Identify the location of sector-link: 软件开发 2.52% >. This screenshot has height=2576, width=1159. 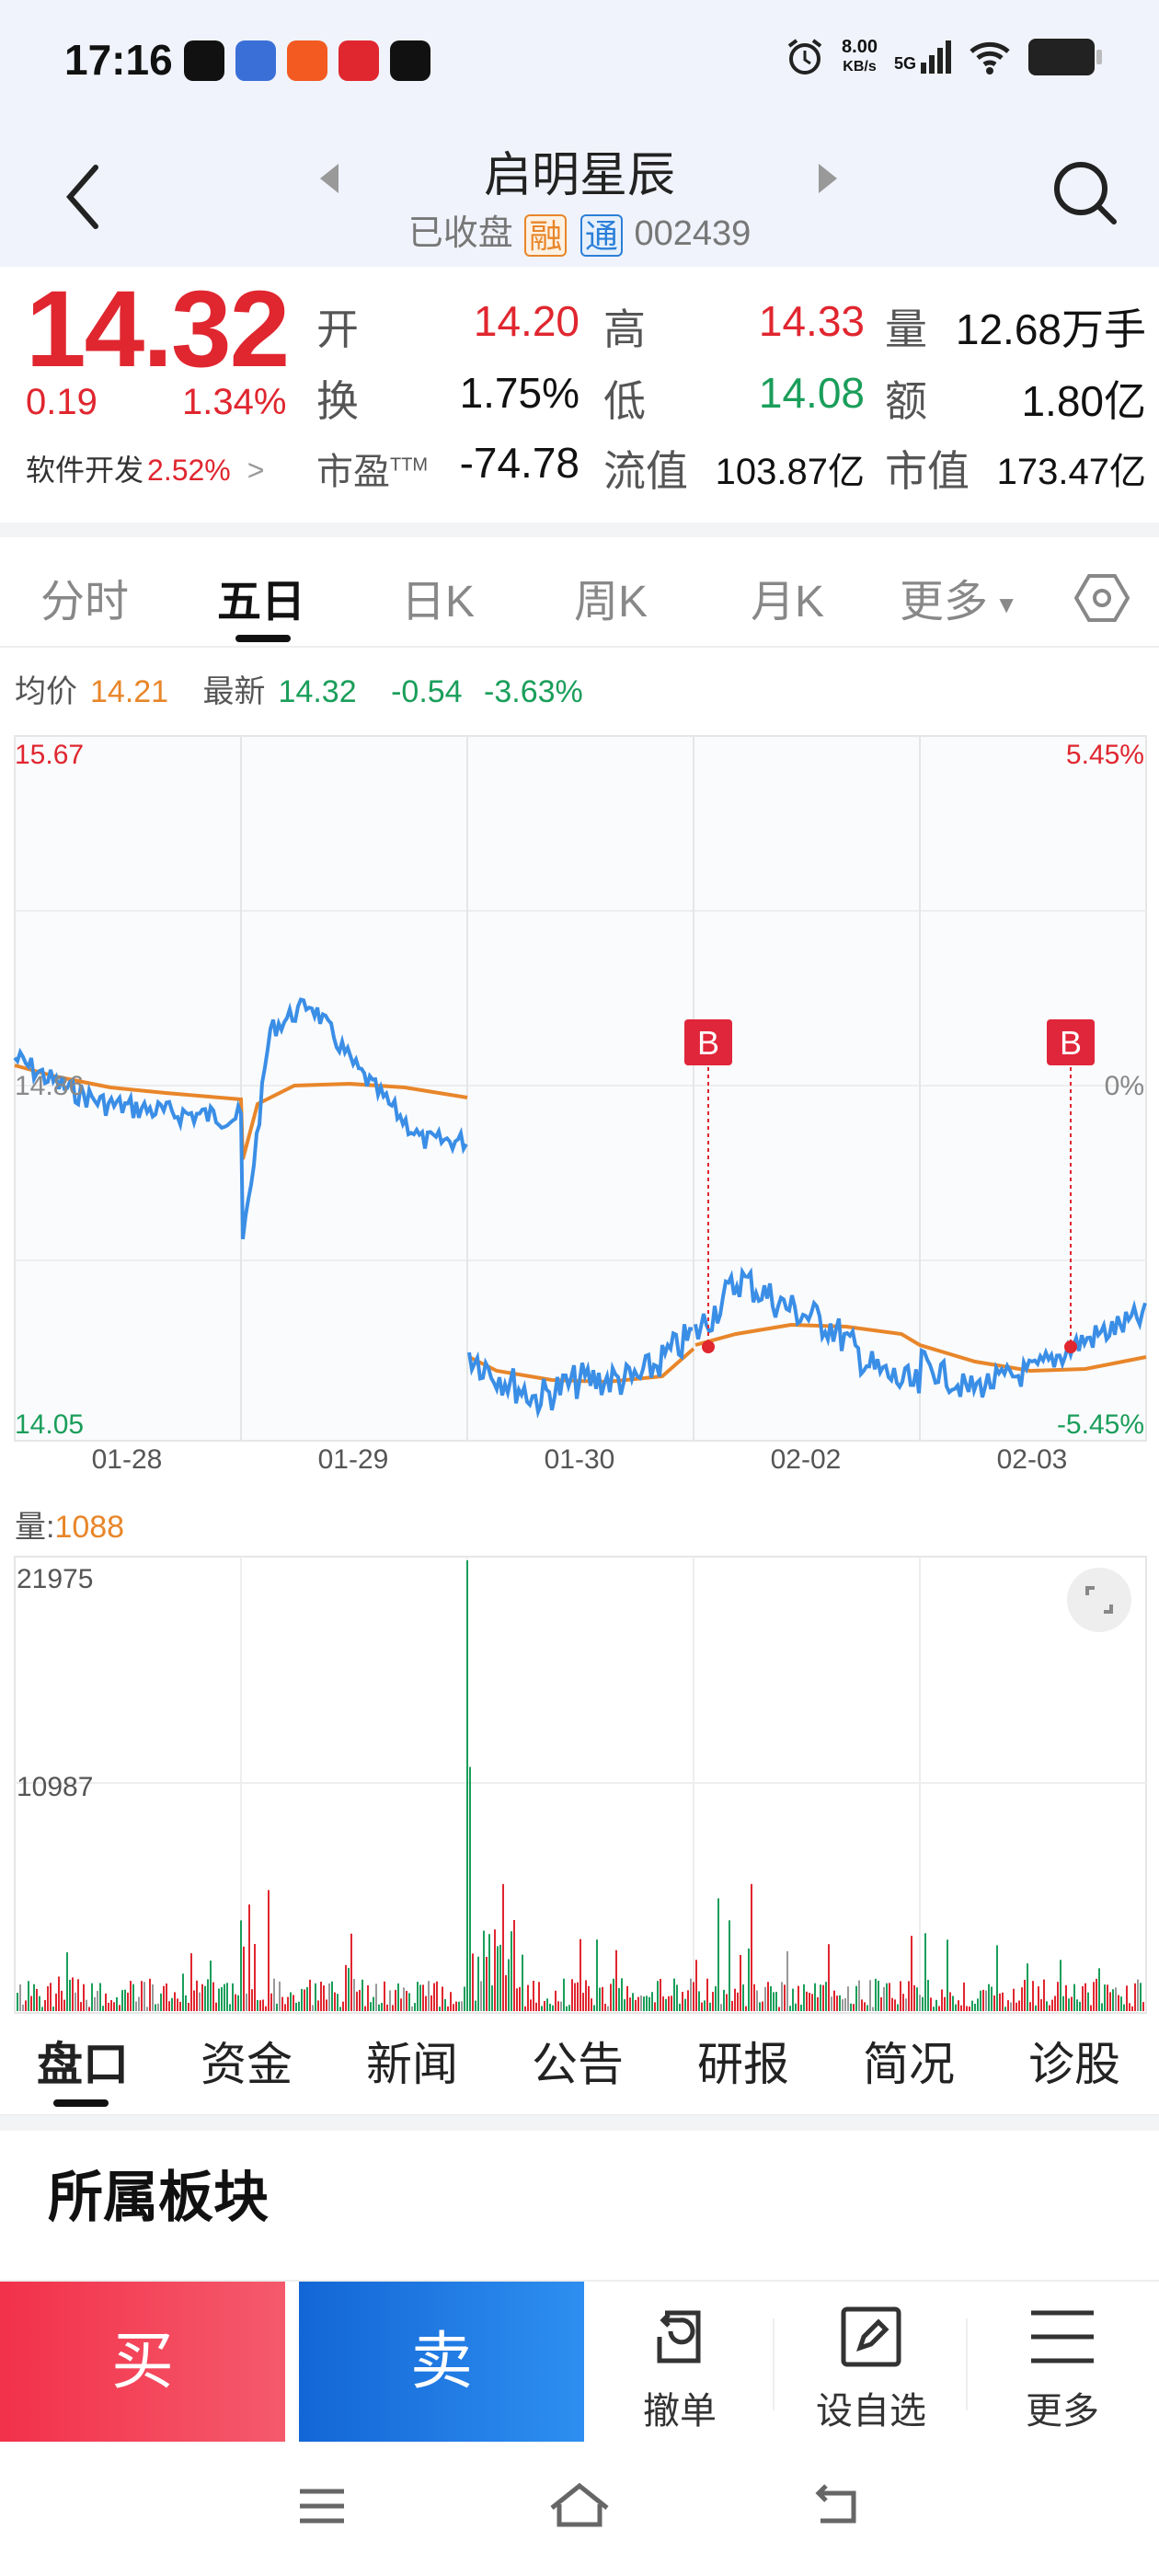
(145, 470).